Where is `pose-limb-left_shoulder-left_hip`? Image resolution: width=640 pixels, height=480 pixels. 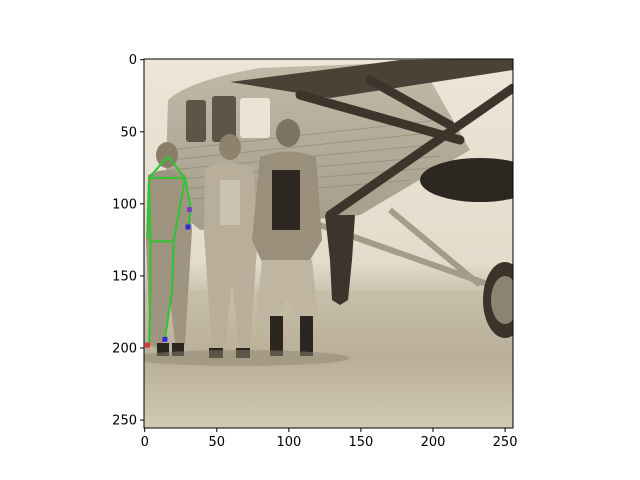
pose-limb-left_shoulder-left_hip is located at coordinates (179, 209).